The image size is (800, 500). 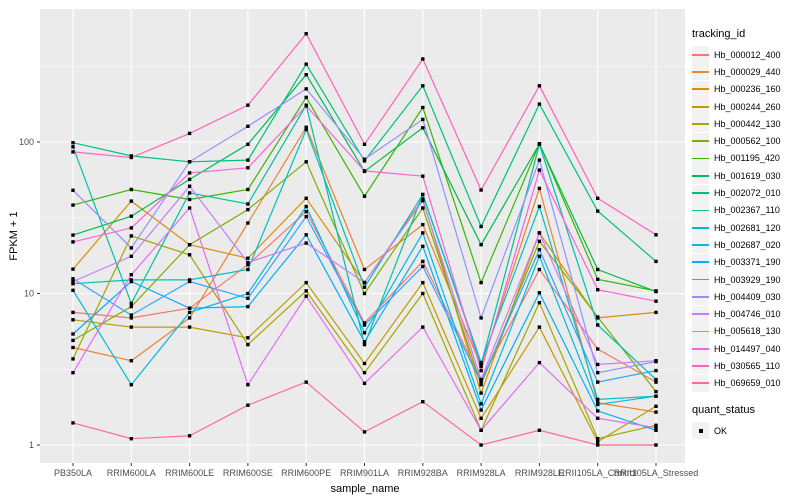 What do you see at coordinates (539, 473) in the screenshot?
I see `x-tick-label: RRIM928LE` at bounding box center [539, 473].